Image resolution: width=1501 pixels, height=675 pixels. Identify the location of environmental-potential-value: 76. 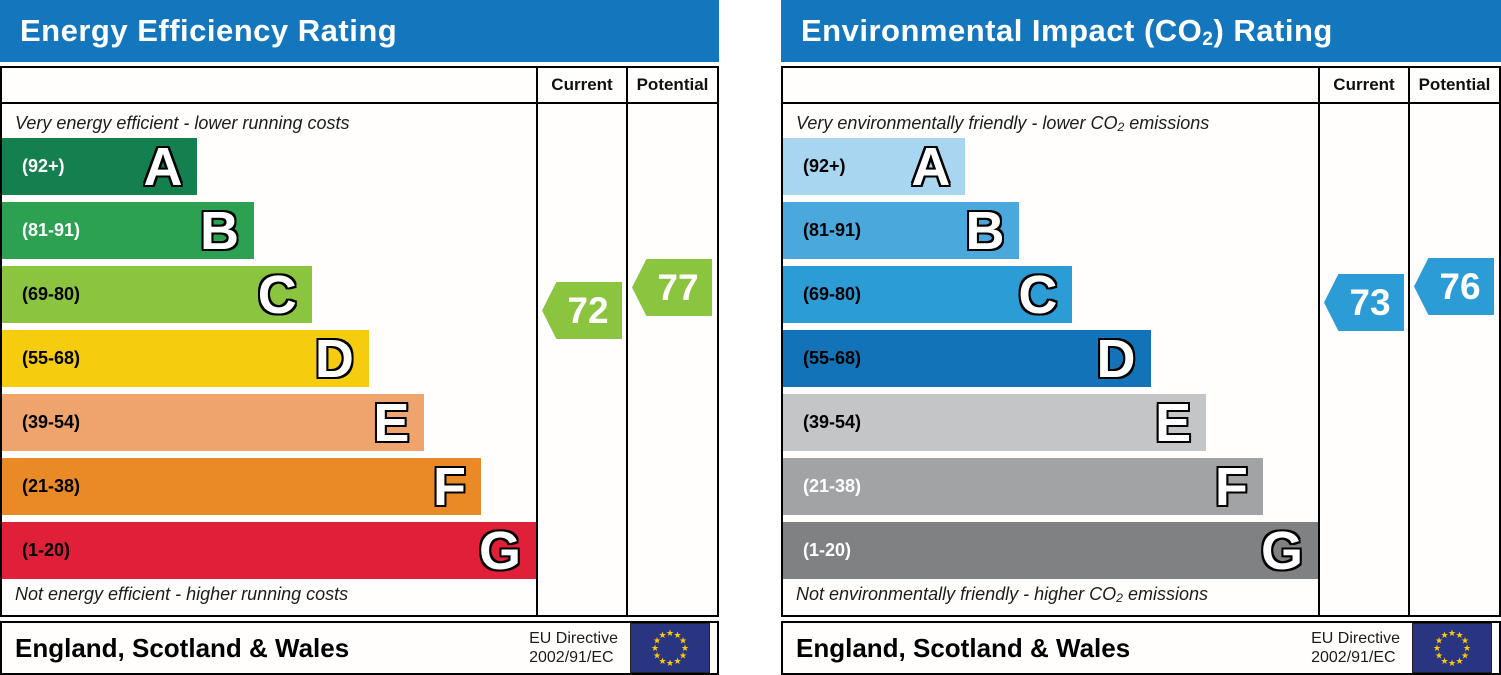
(1460, 286).